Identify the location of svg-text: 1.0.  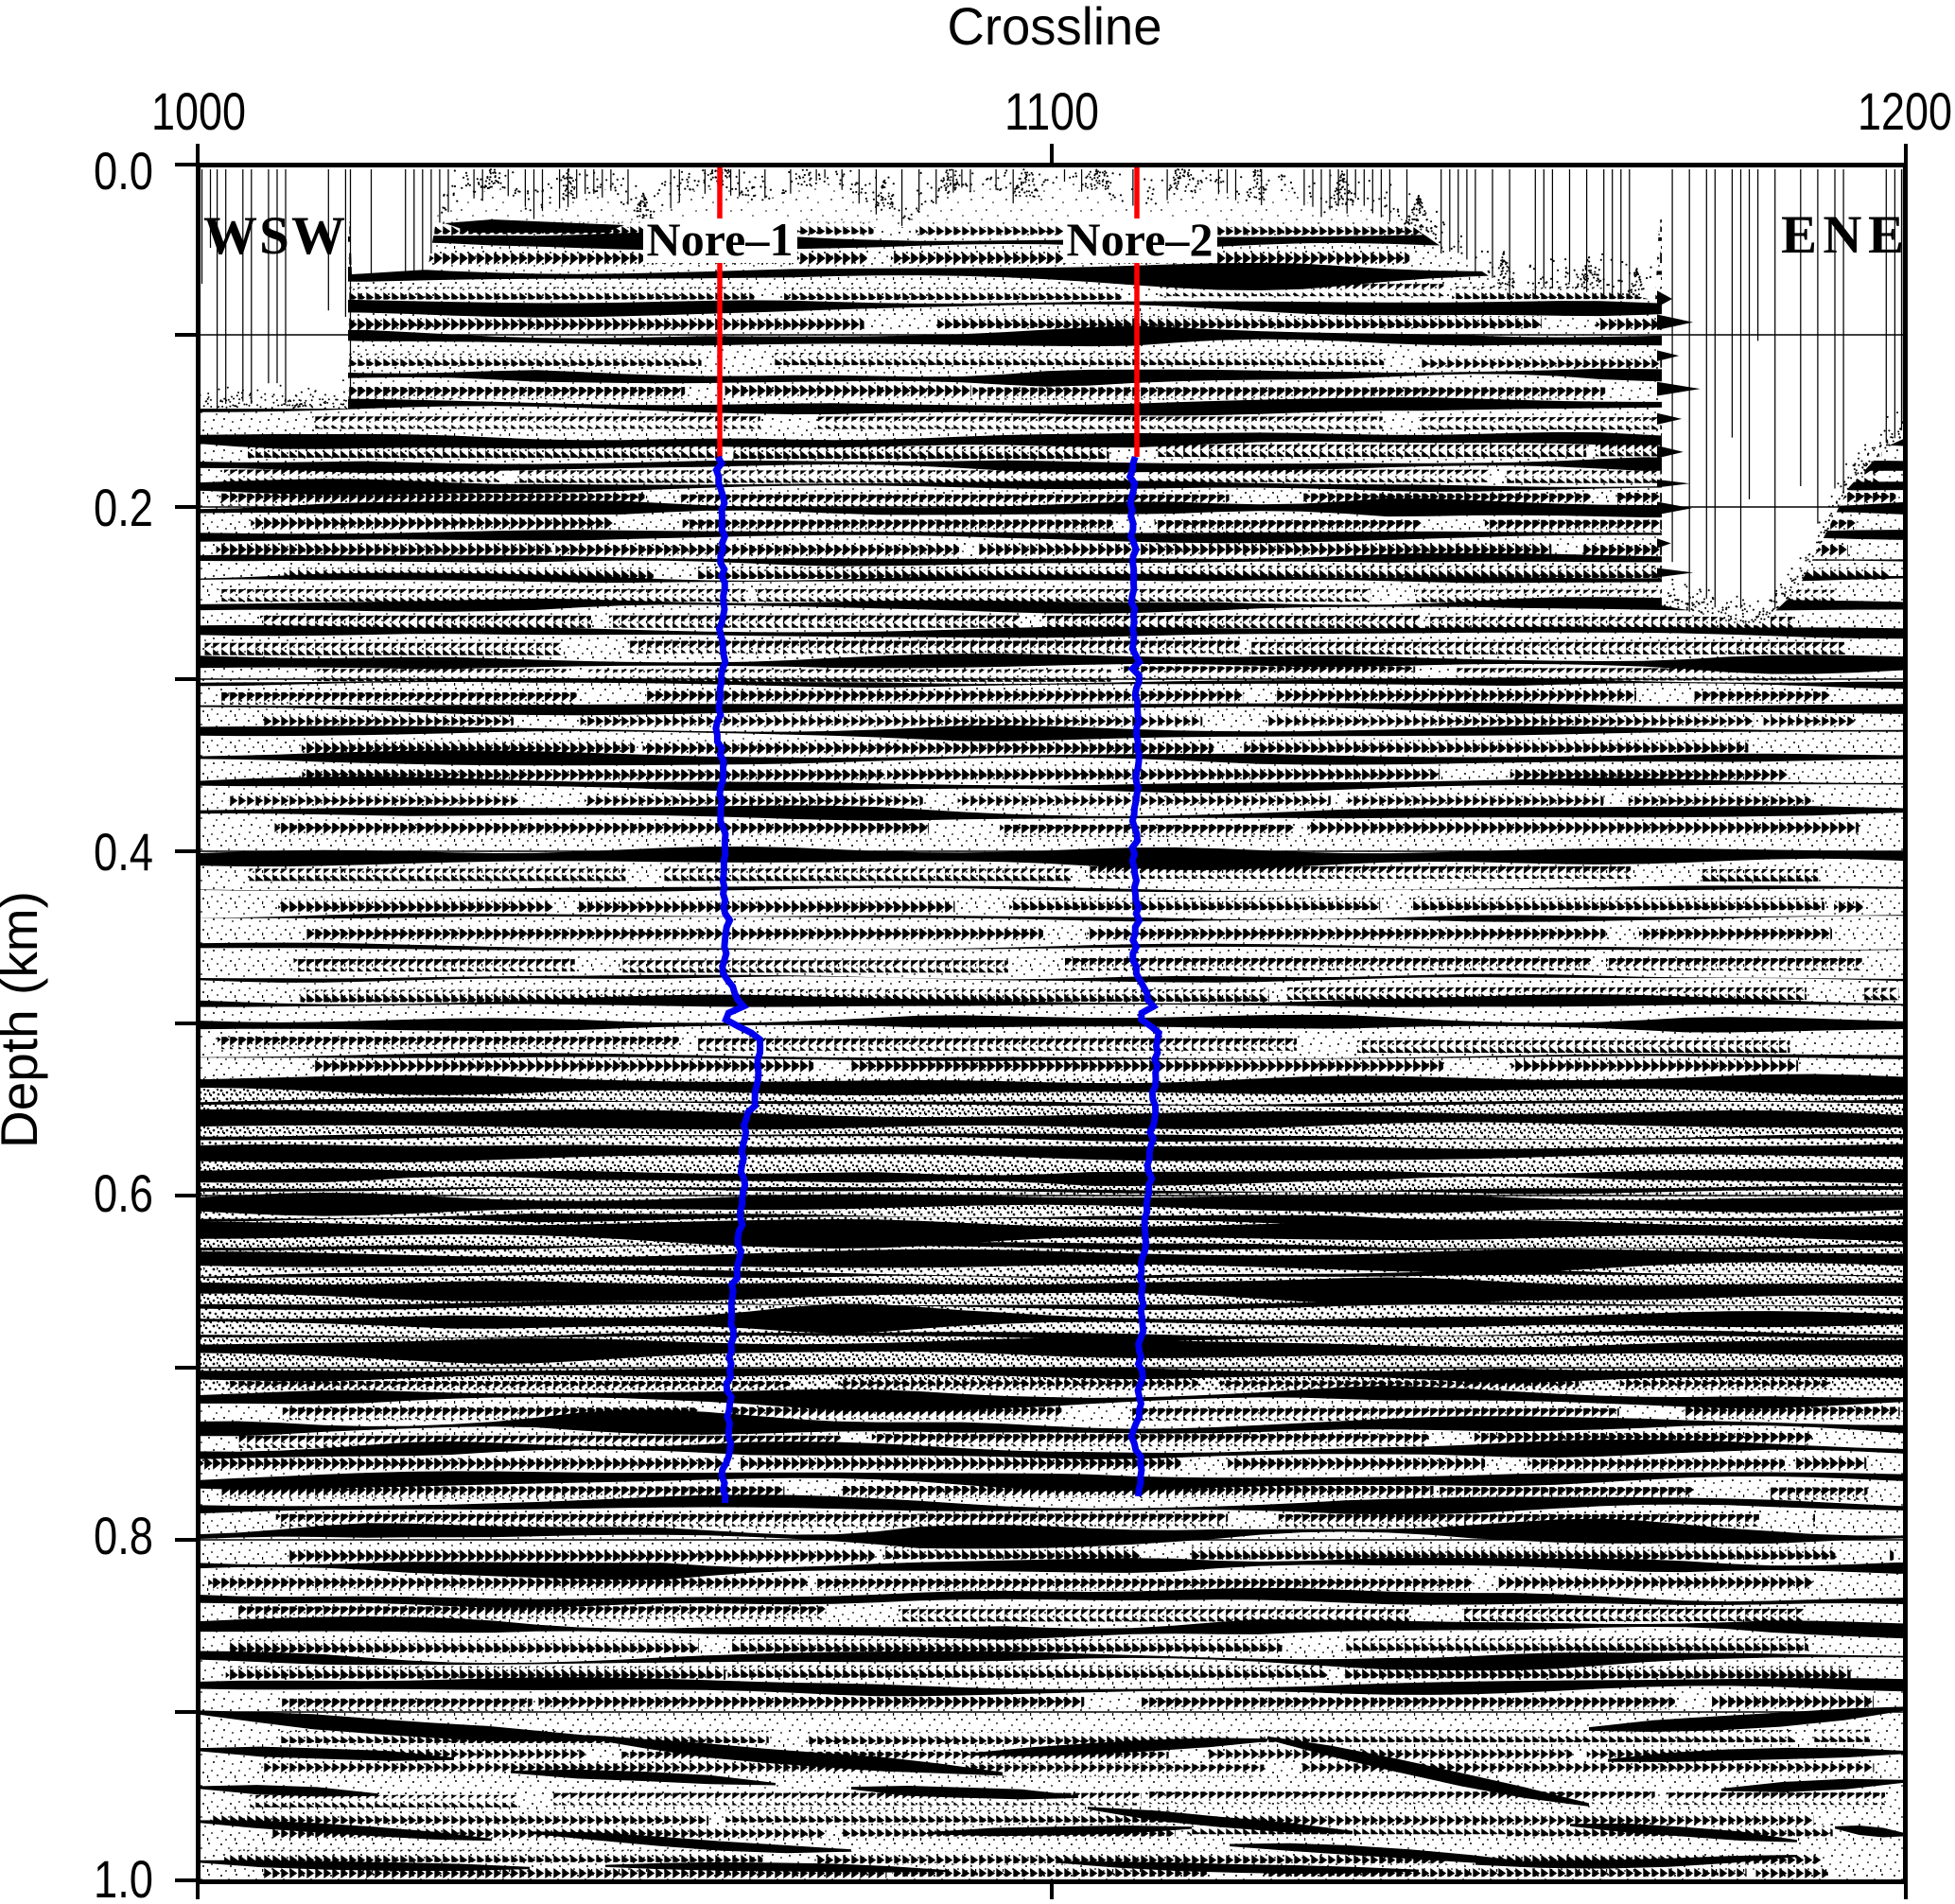
(124, 1874).